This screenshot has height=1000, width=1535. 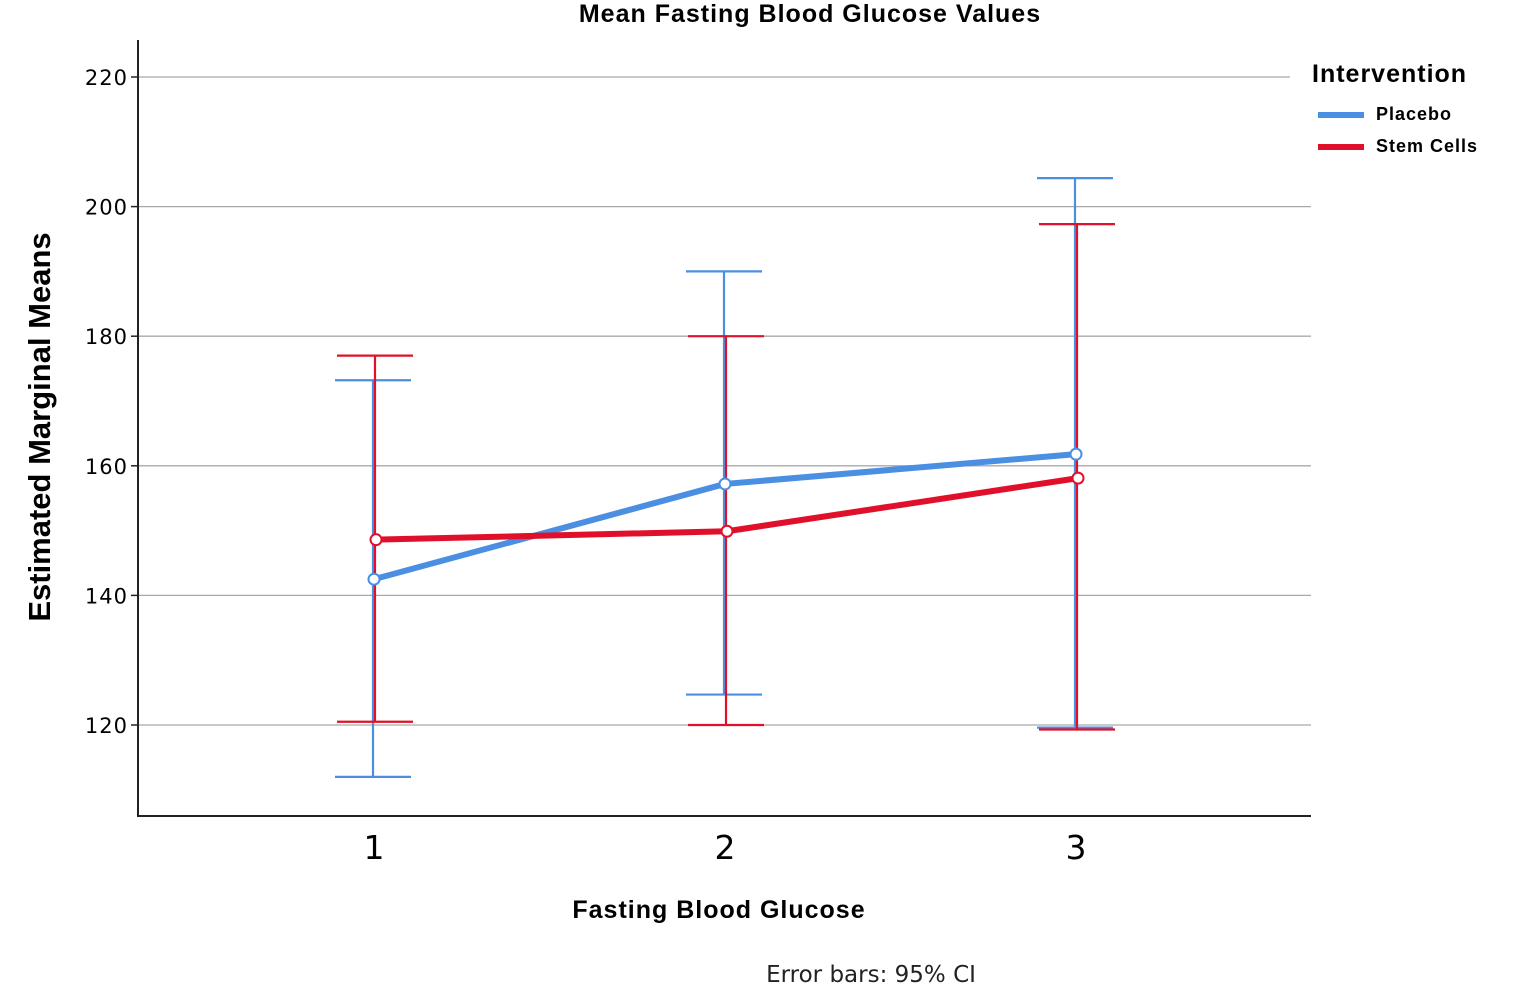 What do you see at coordinates (1427, 146) in the screenshot?
I see `legend-label-stem-cells: Stem Cells` at bounding box center [1427, 146].